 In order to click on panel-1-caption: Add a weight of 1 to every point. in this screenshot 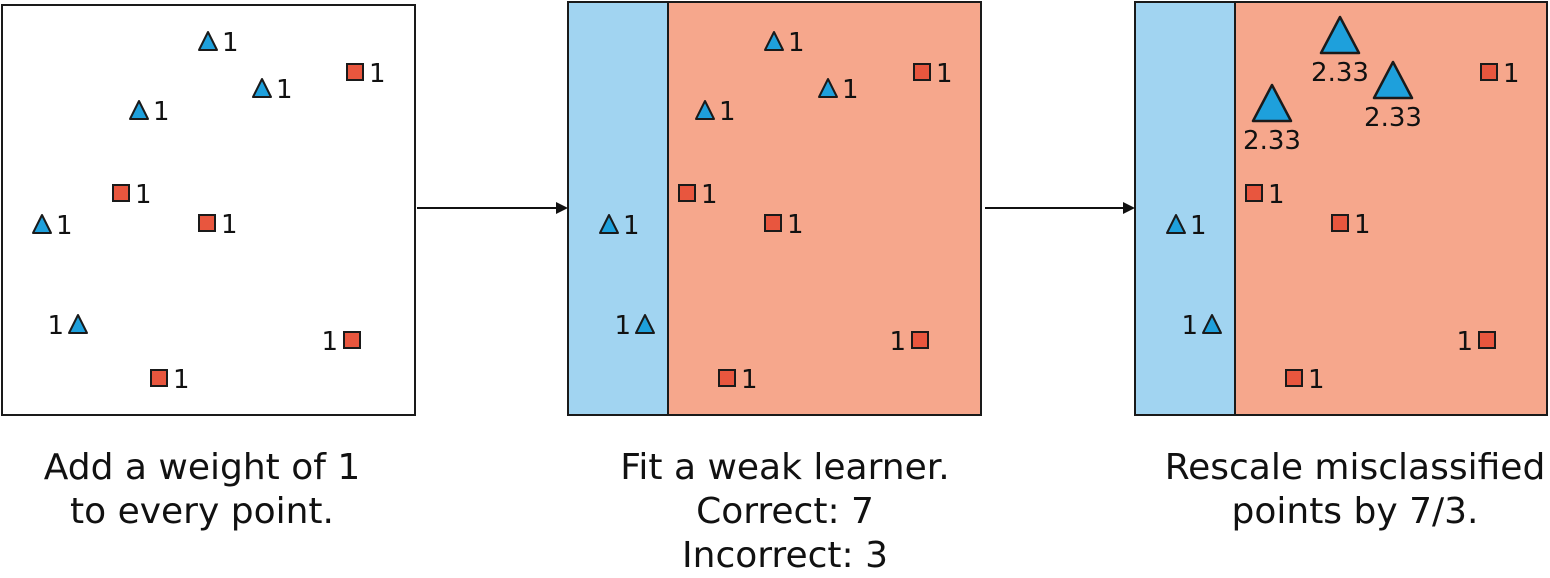, I will do `click(202, 490)`.